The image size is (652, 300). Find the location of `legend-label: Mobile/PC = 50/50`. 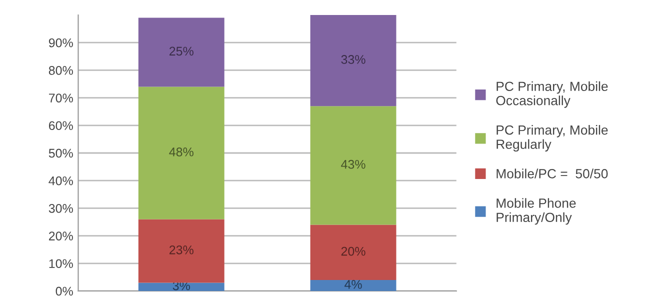

legend-label: Mobile/PC = 50/50 is located at coordinates (552, 173).